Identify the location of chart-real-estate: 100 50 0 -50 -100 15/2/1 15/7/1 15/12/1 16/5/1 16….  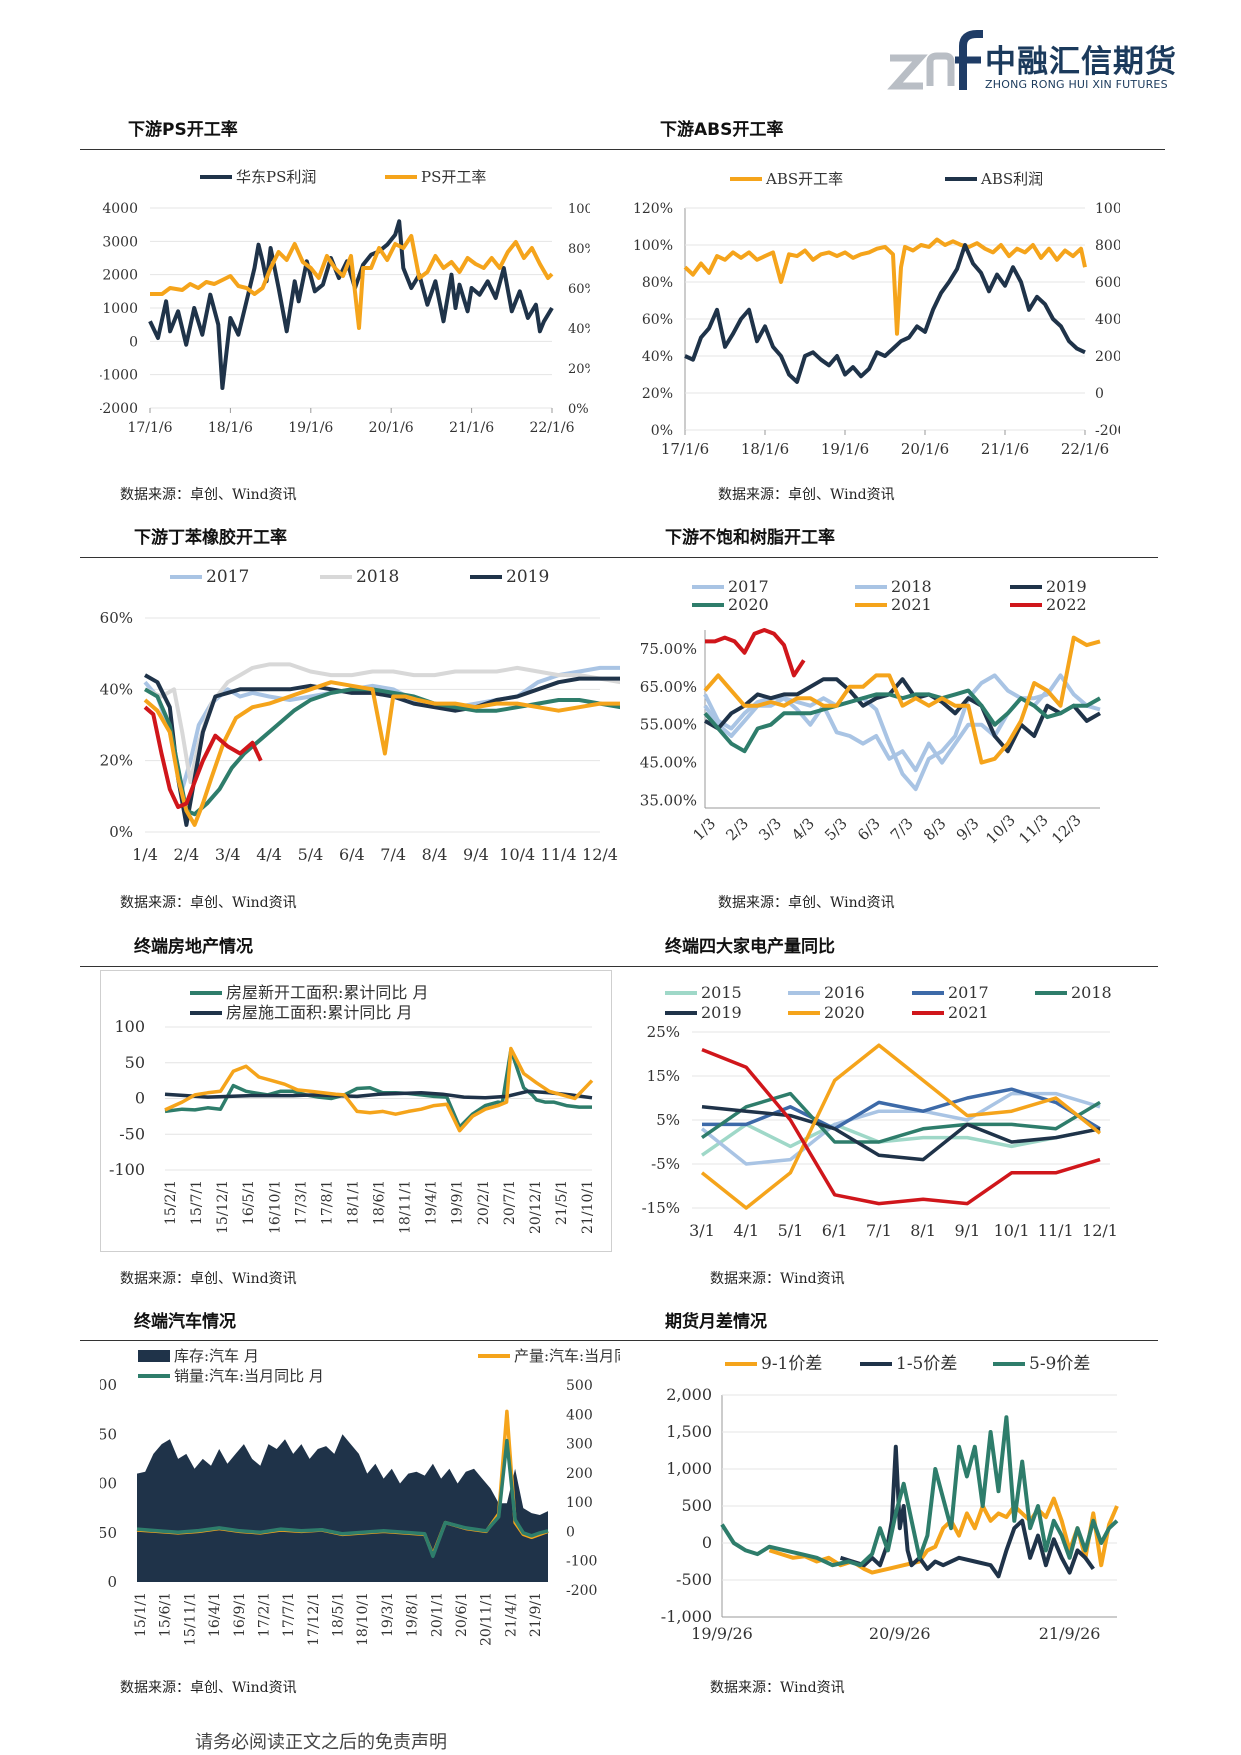
(352, 1108).